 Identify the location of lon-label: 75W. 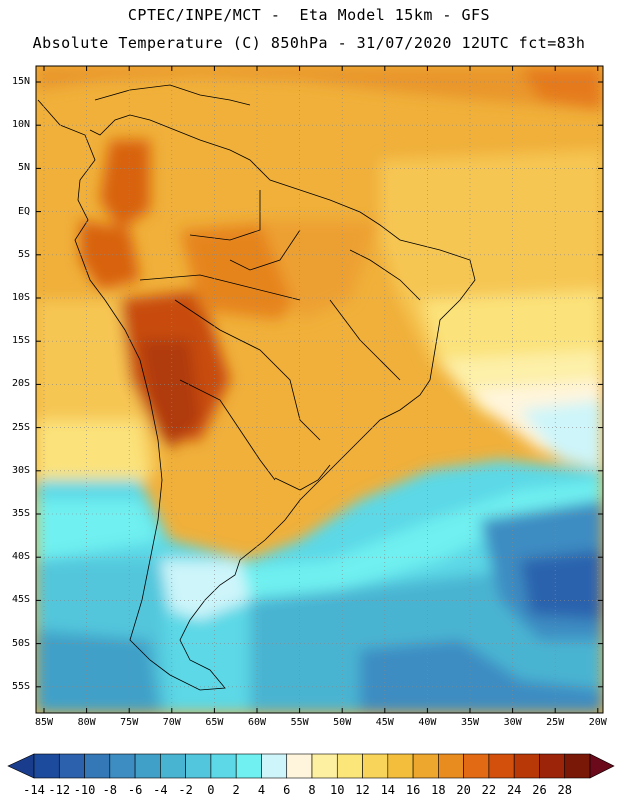
(129, 722).